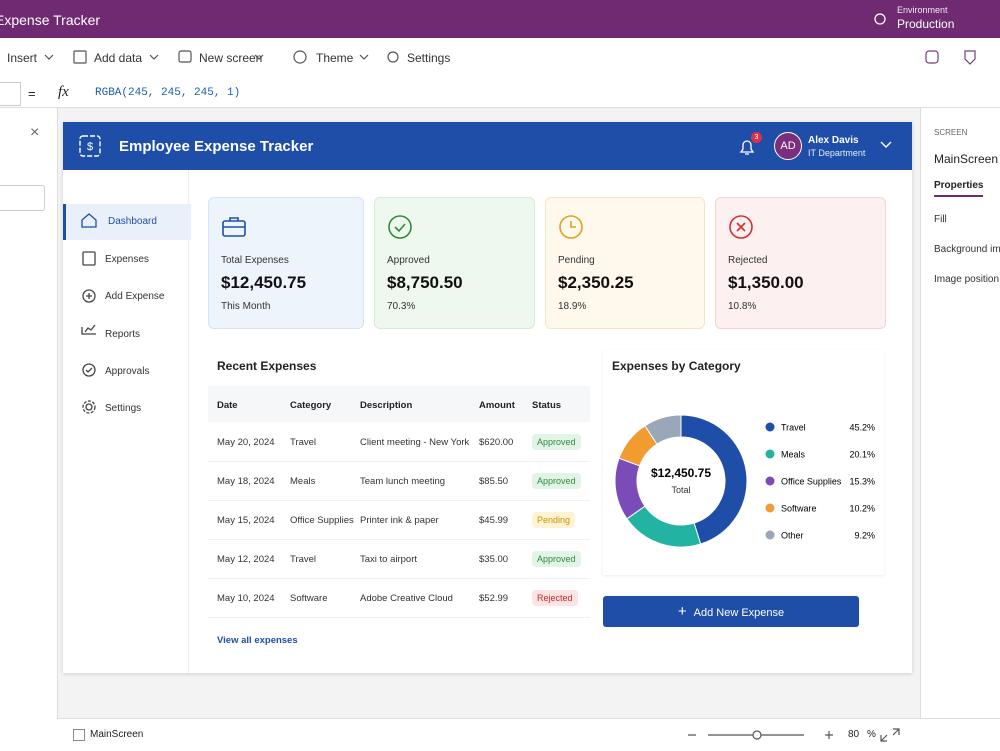  Describe the element at coordinates (496, 442) in the screenshot. I see `table-cell: $620.00` at that location.